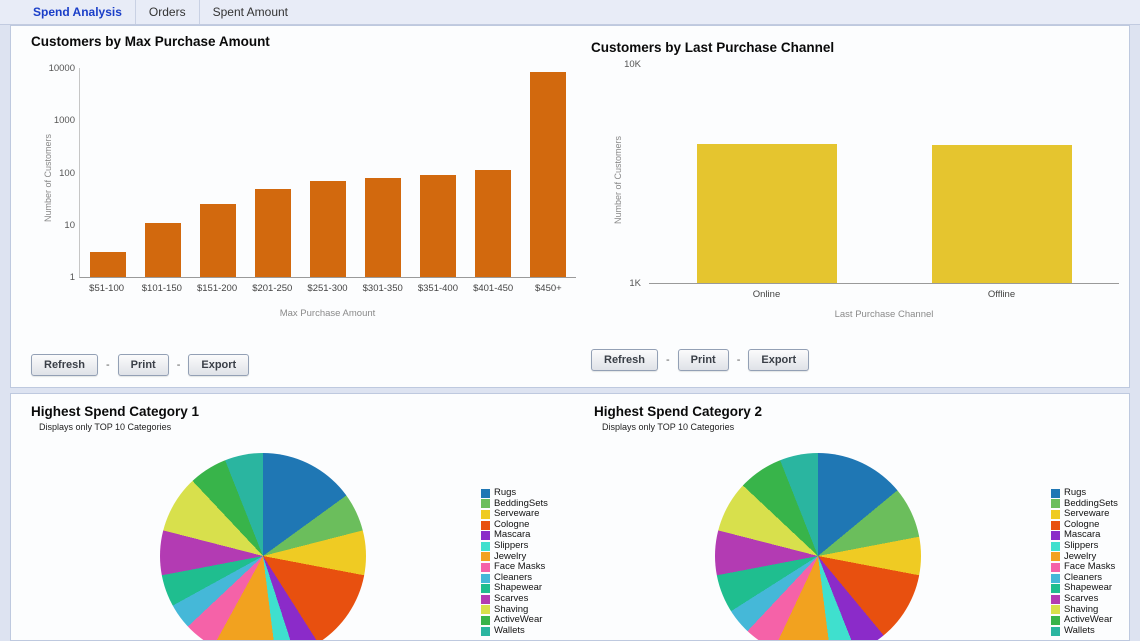  What do you see at coordinates (884, 314) in the screenshot?
I see `chart2-x-axis-label: Last Purchase Channel` at bounding box center [884, 314].